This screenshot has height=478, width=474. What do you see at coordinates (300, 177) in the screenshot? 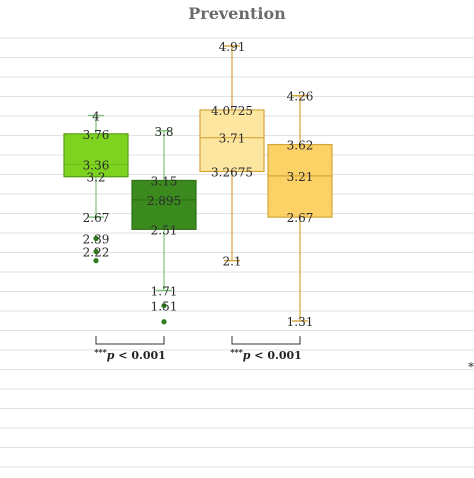
I see `value-label: 3.21` at bounding box center [300, 177].